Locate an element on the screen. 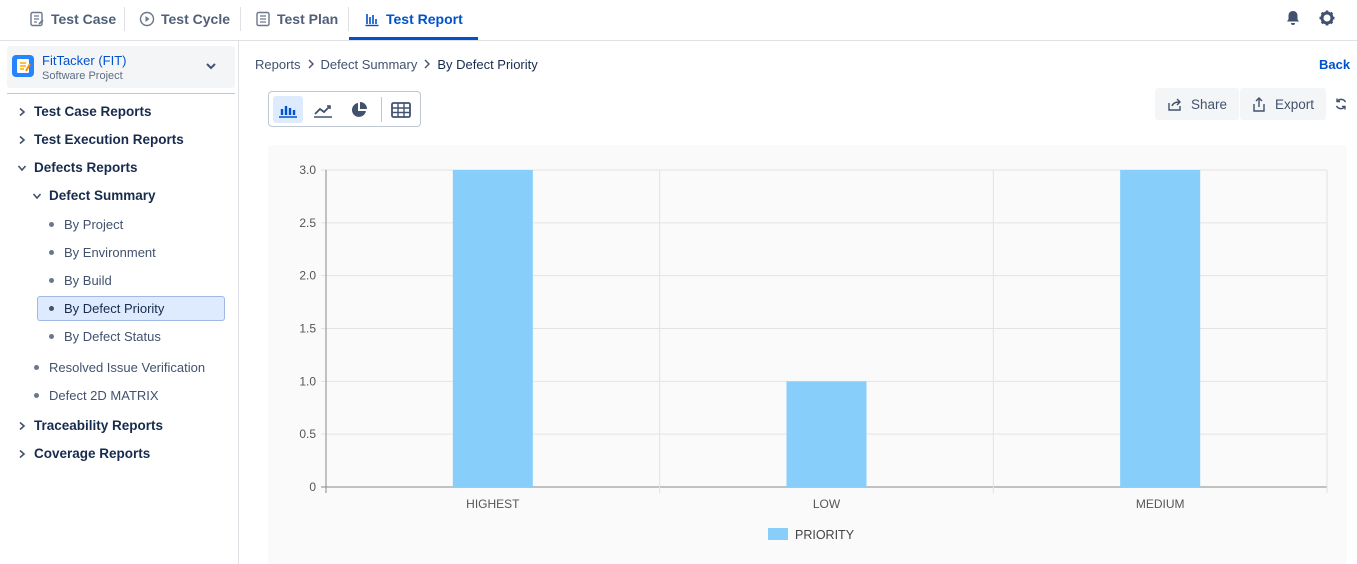 This screenshot has height=564, width=1357. tab-test-case: Test Case is located at coordinates (72, 19).